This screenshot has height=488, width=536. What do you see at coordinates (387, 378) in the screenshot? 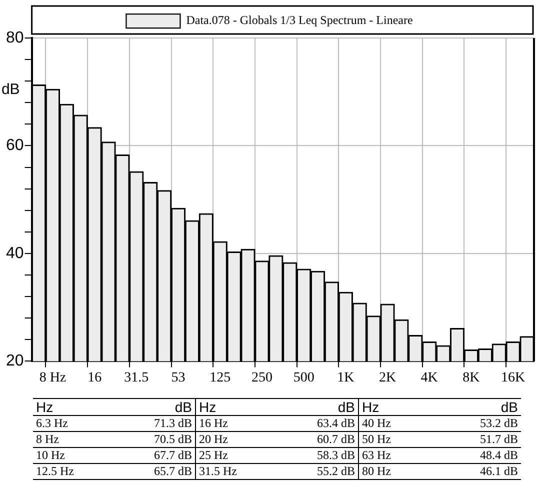
I see `x-tick-label: 2K` at bounding box center [387, 378].